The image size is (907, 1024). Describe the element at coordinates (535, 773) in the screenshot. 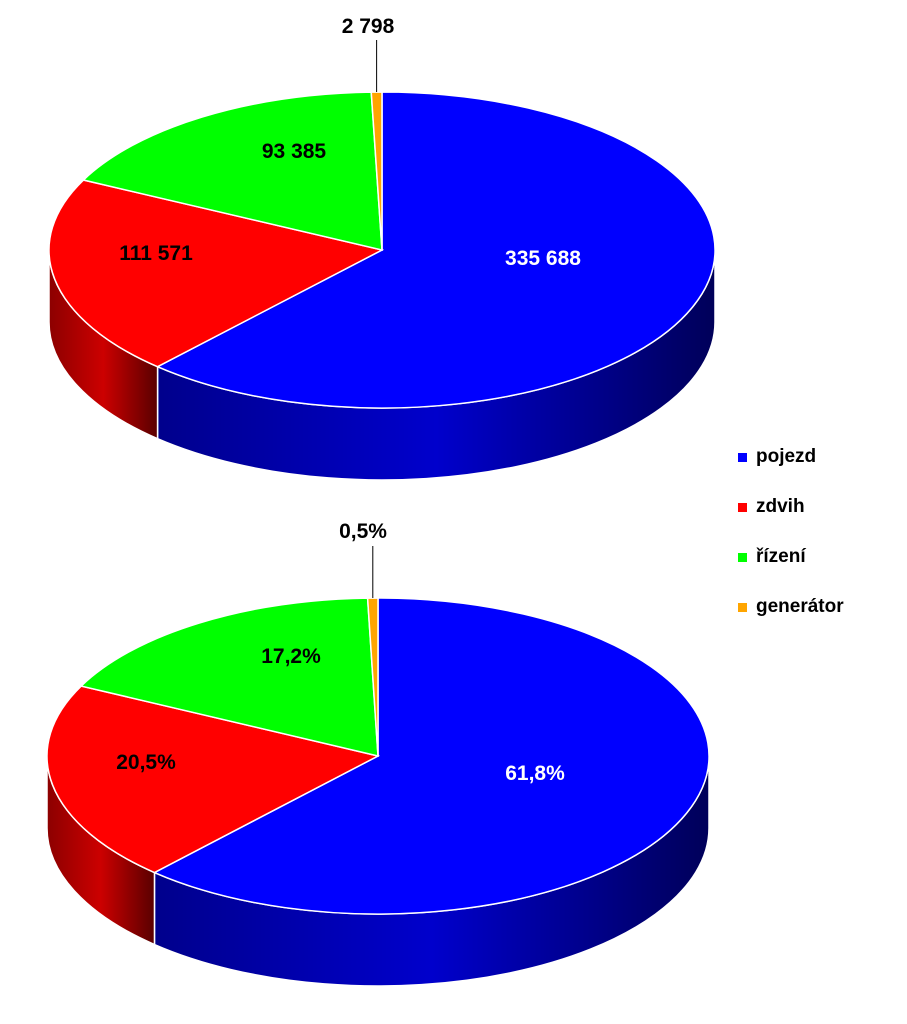

I see `data-label-pojezd: 61,8%` at that location.